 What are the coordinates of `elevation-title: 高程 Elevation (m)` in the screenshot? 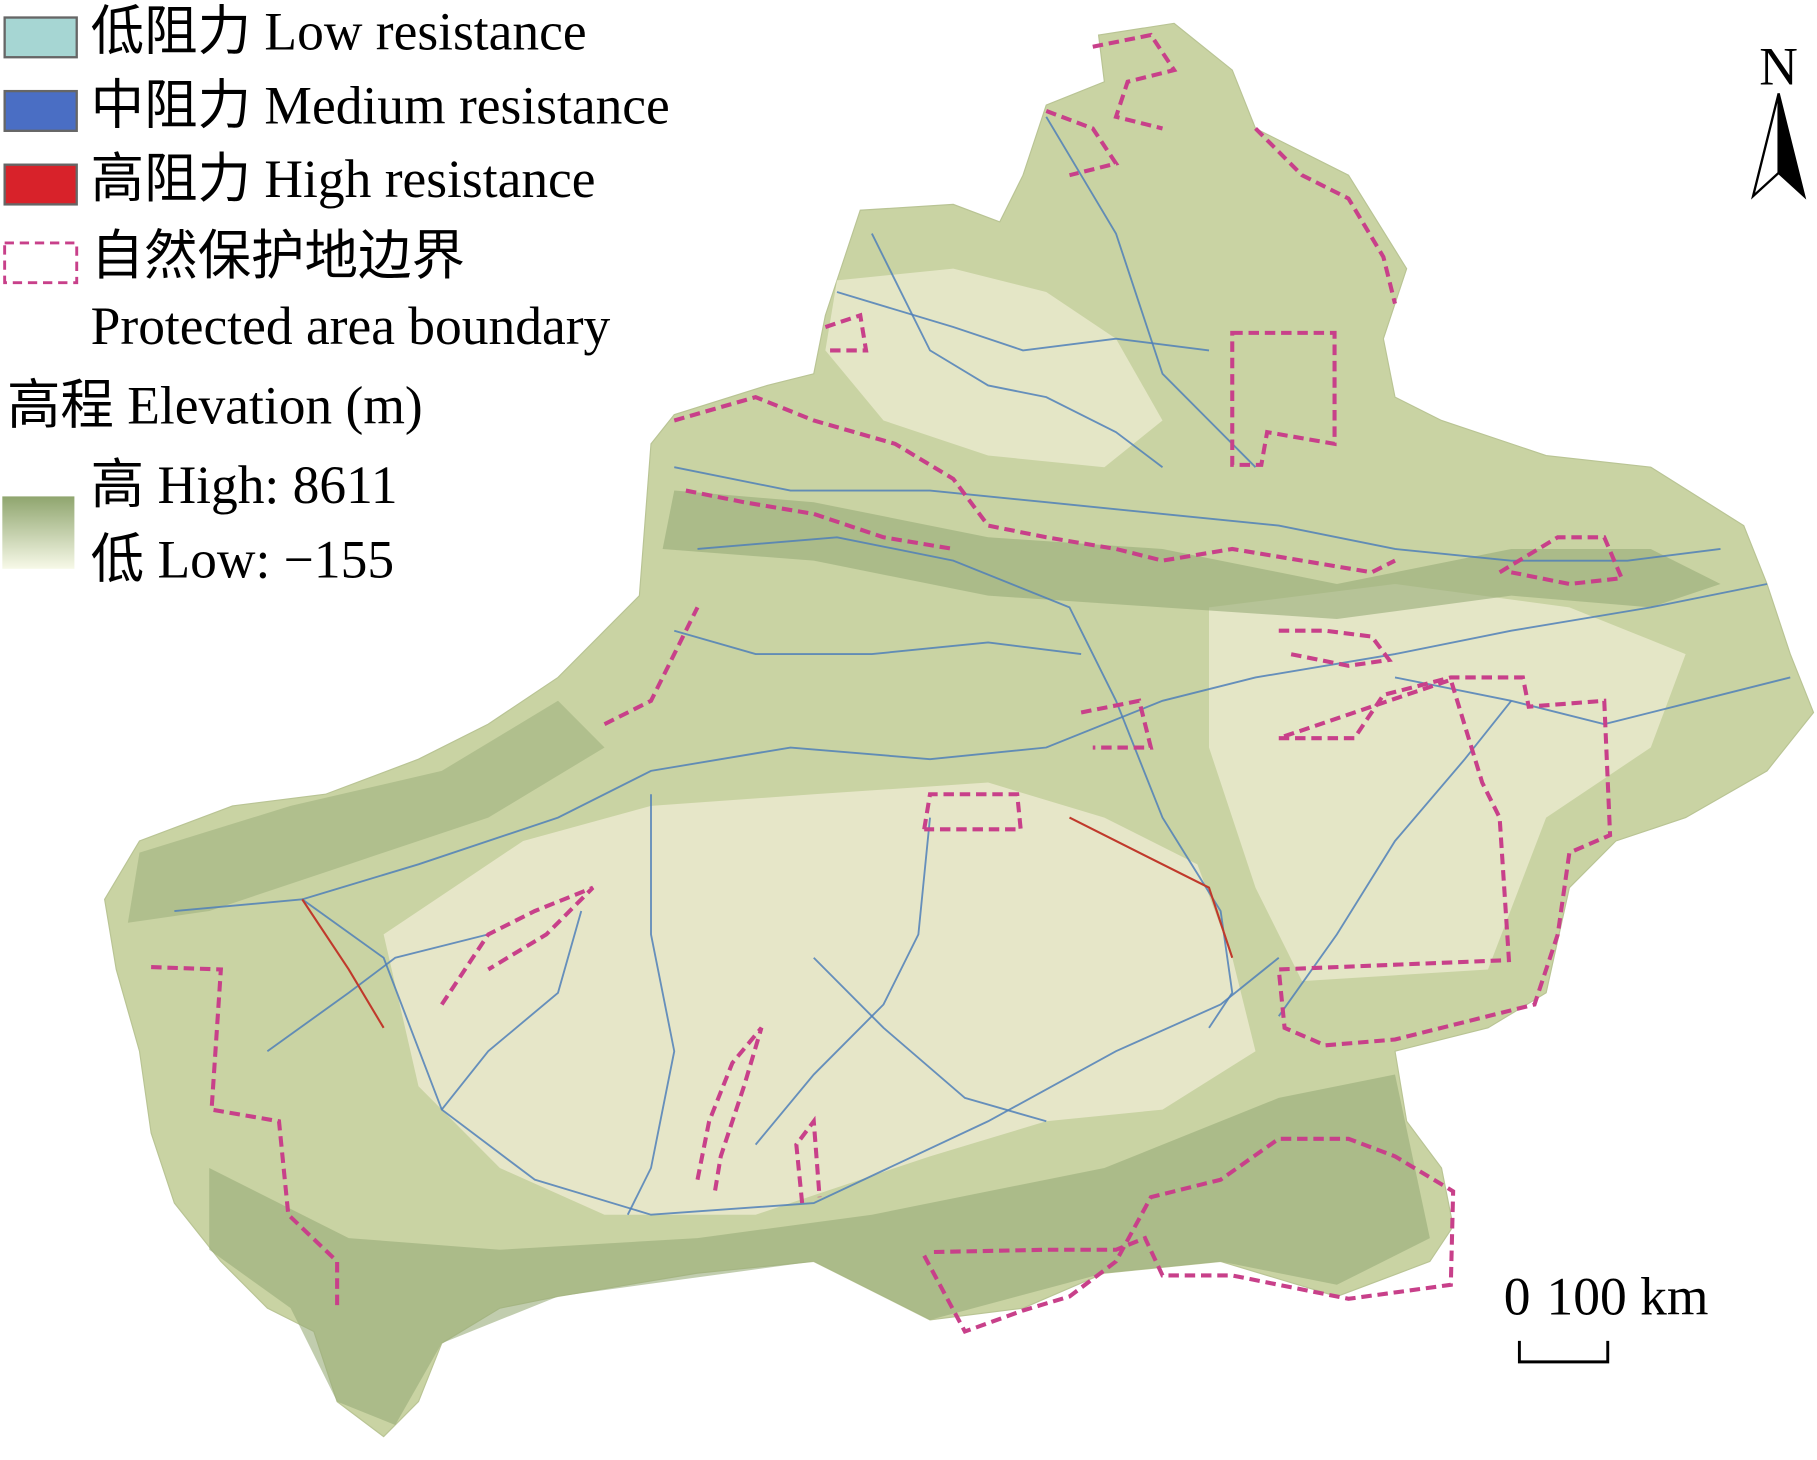 It's located at (215, 405).